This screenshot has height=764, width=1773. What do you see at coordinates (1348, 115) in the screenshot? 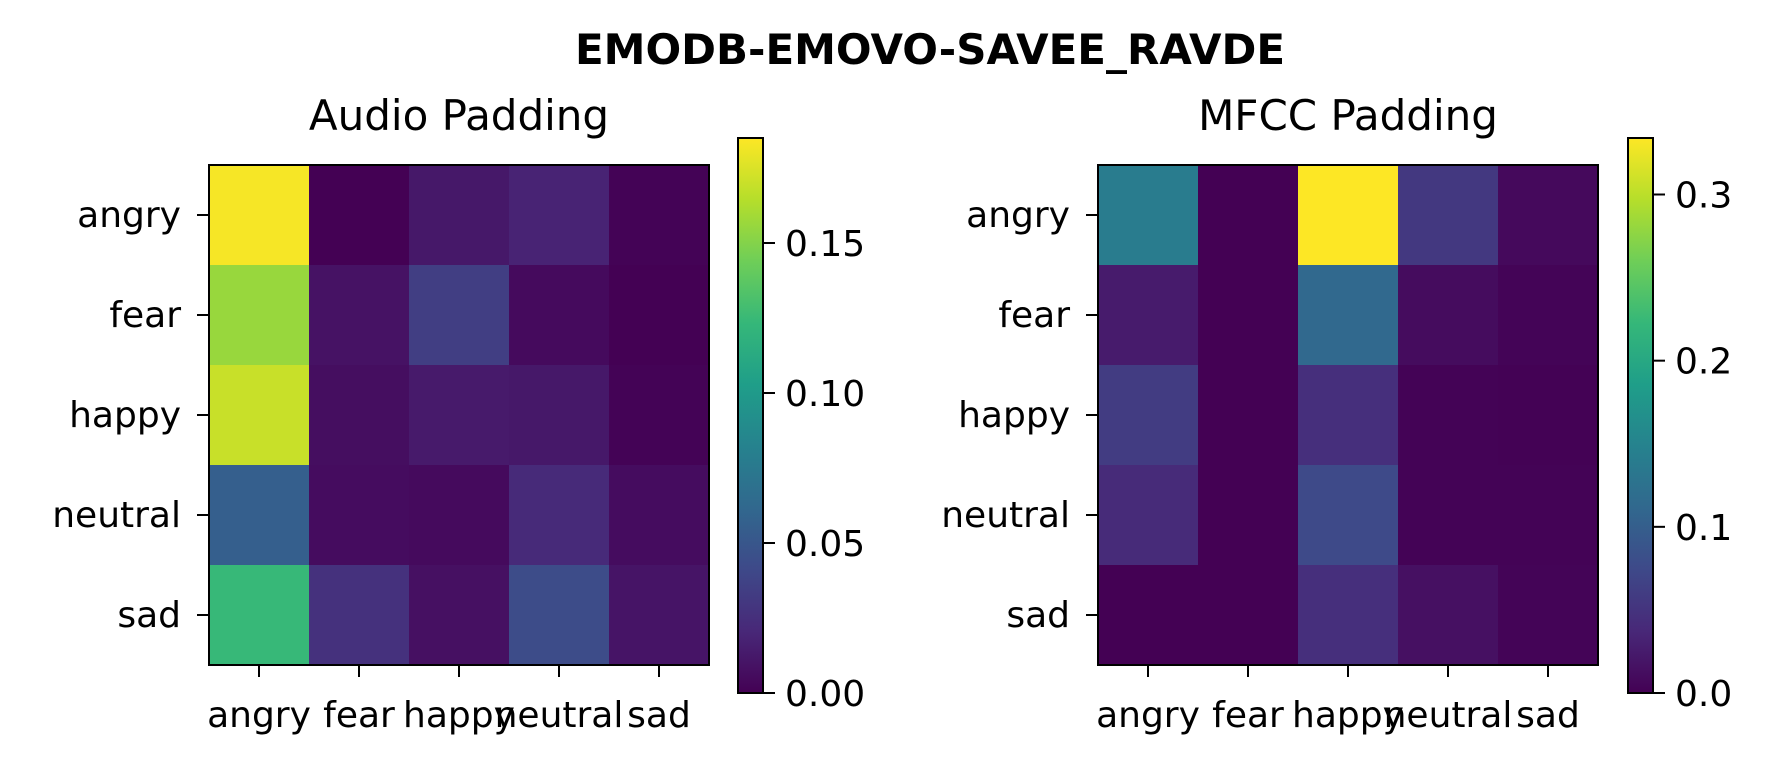
I see `chart-title: MFCC Padding` at bounding box center [1348, 115].